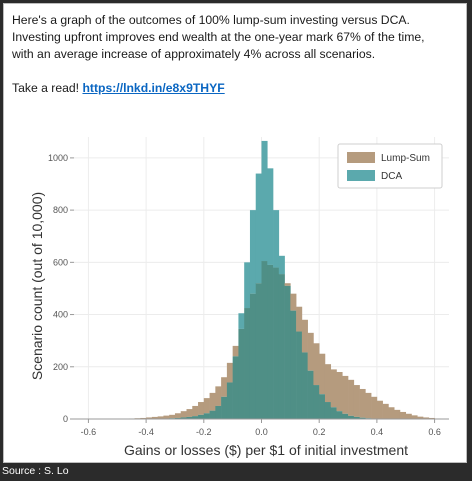  What do you see at coordinates (204, 432) in the screenshot?
I see `x-tick-label: -0.2` at bounding box center [204, 432].